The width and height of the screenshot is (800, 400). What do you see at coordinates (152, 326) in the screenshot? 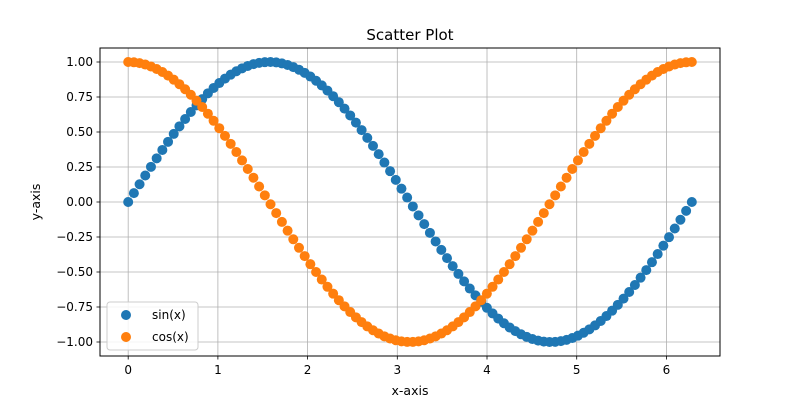
I see `legend: sin(x) cos(x)` at bounding box center [152, 326].